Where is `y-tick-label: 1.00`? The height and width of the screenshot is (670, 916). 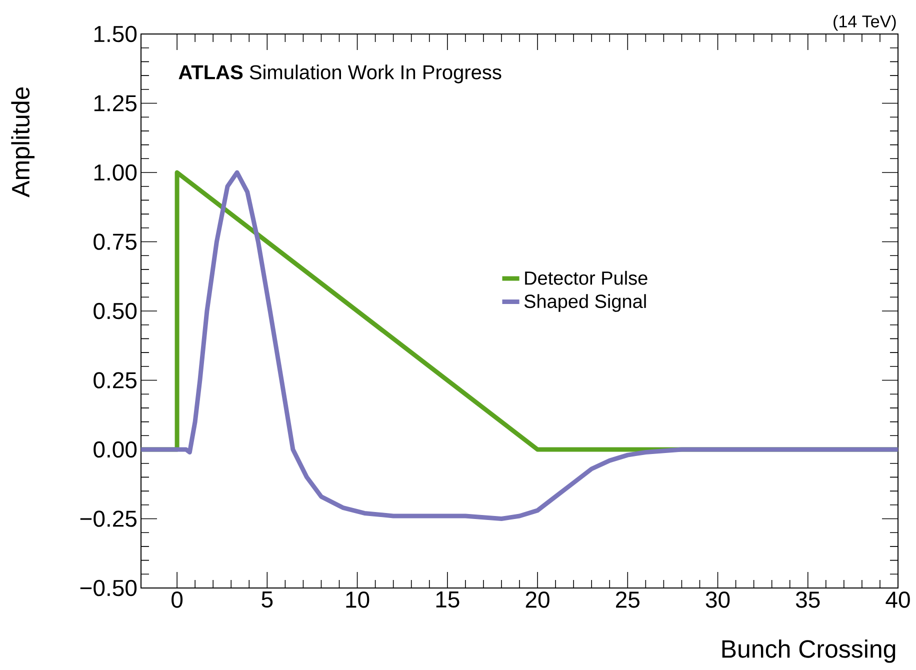 y-tick-label: 1.00 is located at coordinates (115, 172).